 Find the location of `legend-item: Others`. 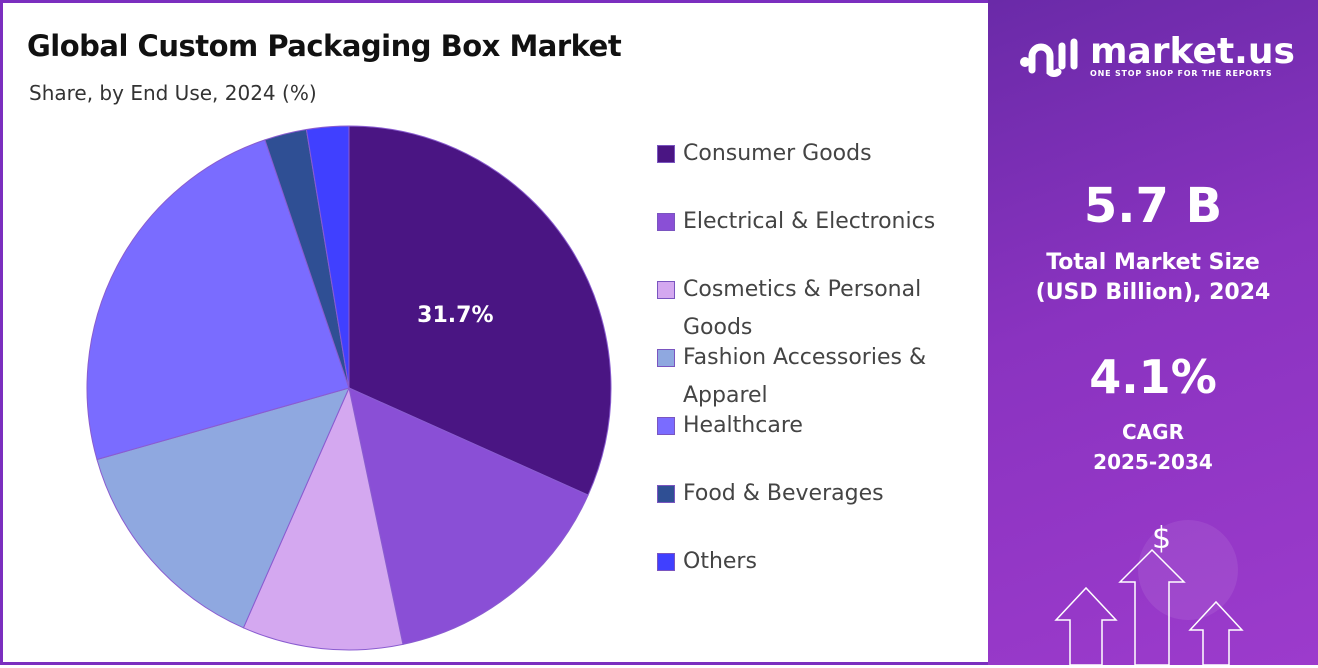

legend-item: Others is located at coordinates (707, 562).